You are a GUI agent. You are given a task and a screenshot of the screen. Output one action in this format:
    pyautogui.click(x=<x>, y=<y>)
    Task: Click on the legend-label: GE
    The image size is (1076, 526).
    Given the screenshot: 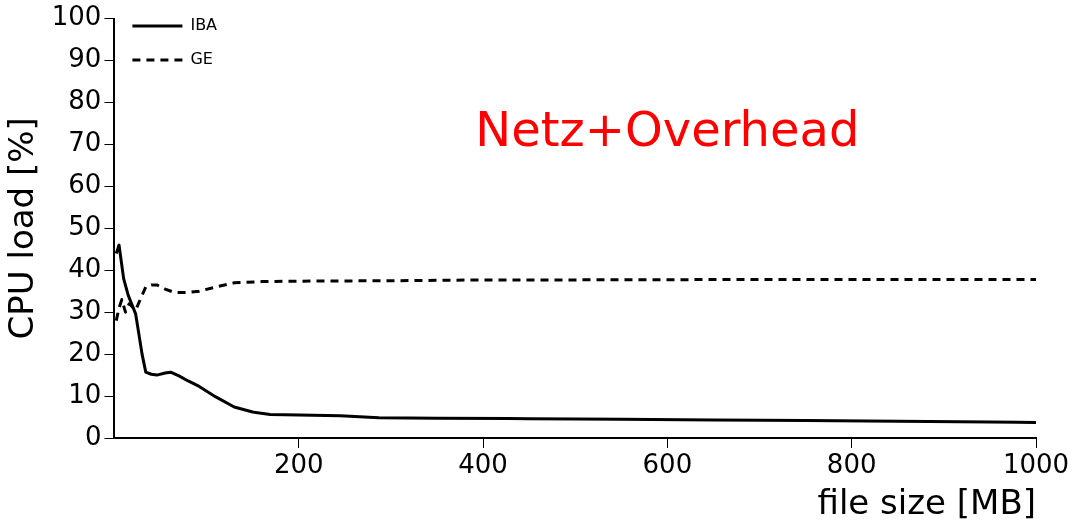 What is the action you would take?
    pyautogui.click(x=201, y=59)
    